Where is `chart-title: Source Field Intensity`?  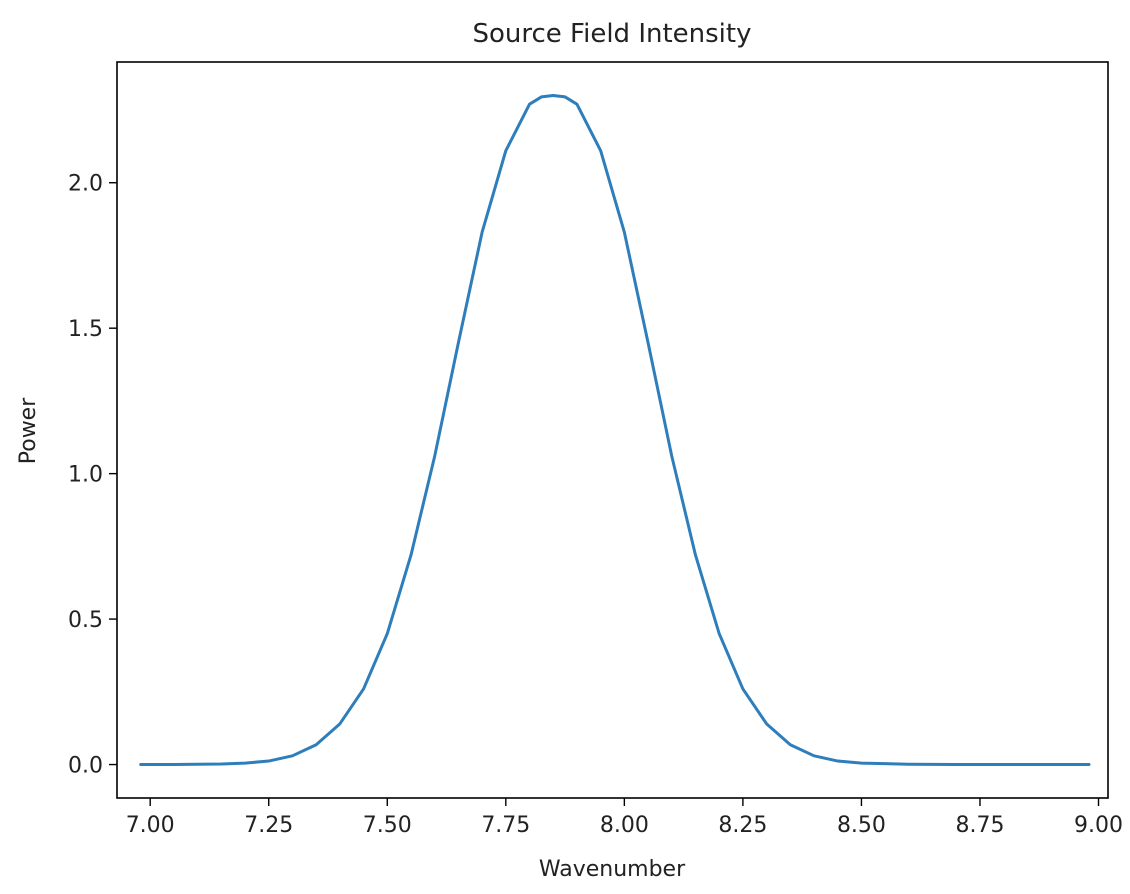
chart-title: Source Field Intensity is located at coordinates (611, 34).